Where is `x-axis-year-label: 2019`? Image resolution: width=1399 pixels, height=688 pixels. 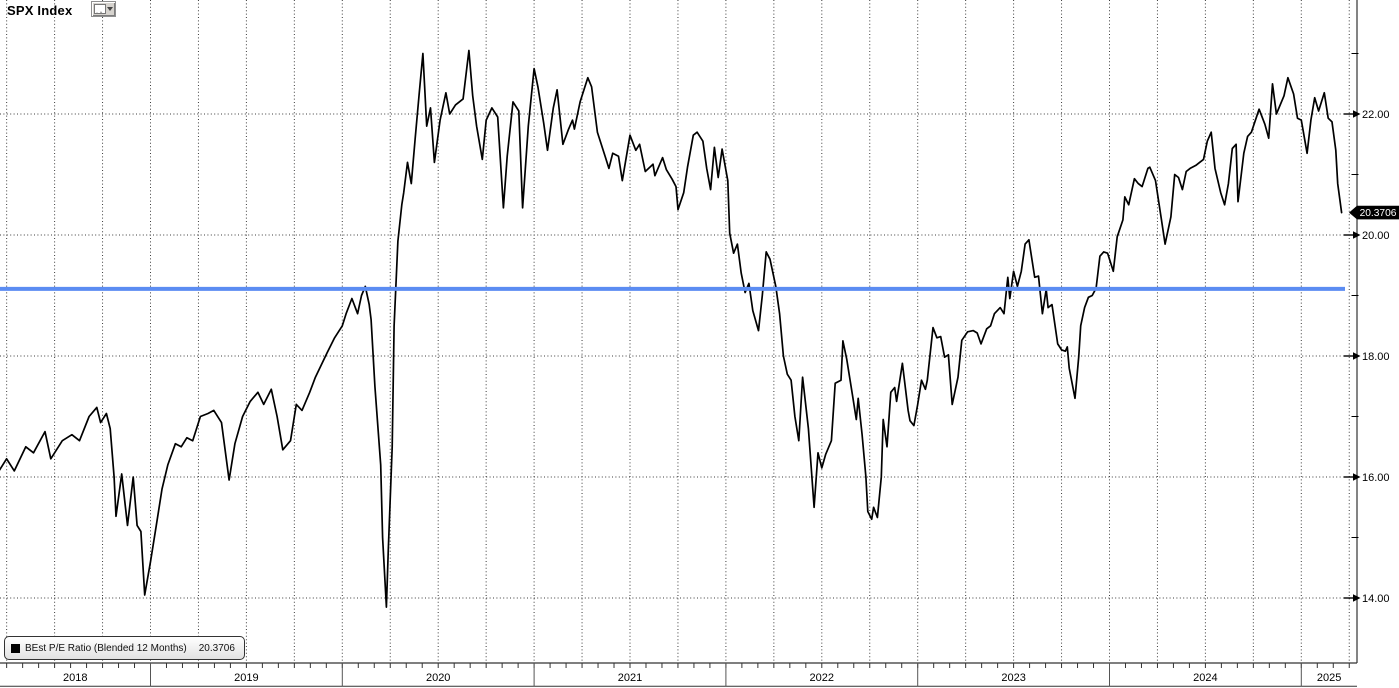 x-axis-year-label: 2019 is located at coordinates (246, 678).